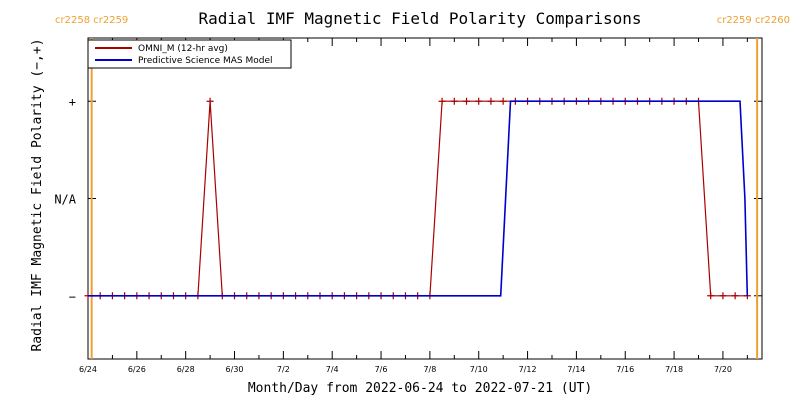  I want to click on rotation-label-right: cr2259 cr2260, so click(753, 20).